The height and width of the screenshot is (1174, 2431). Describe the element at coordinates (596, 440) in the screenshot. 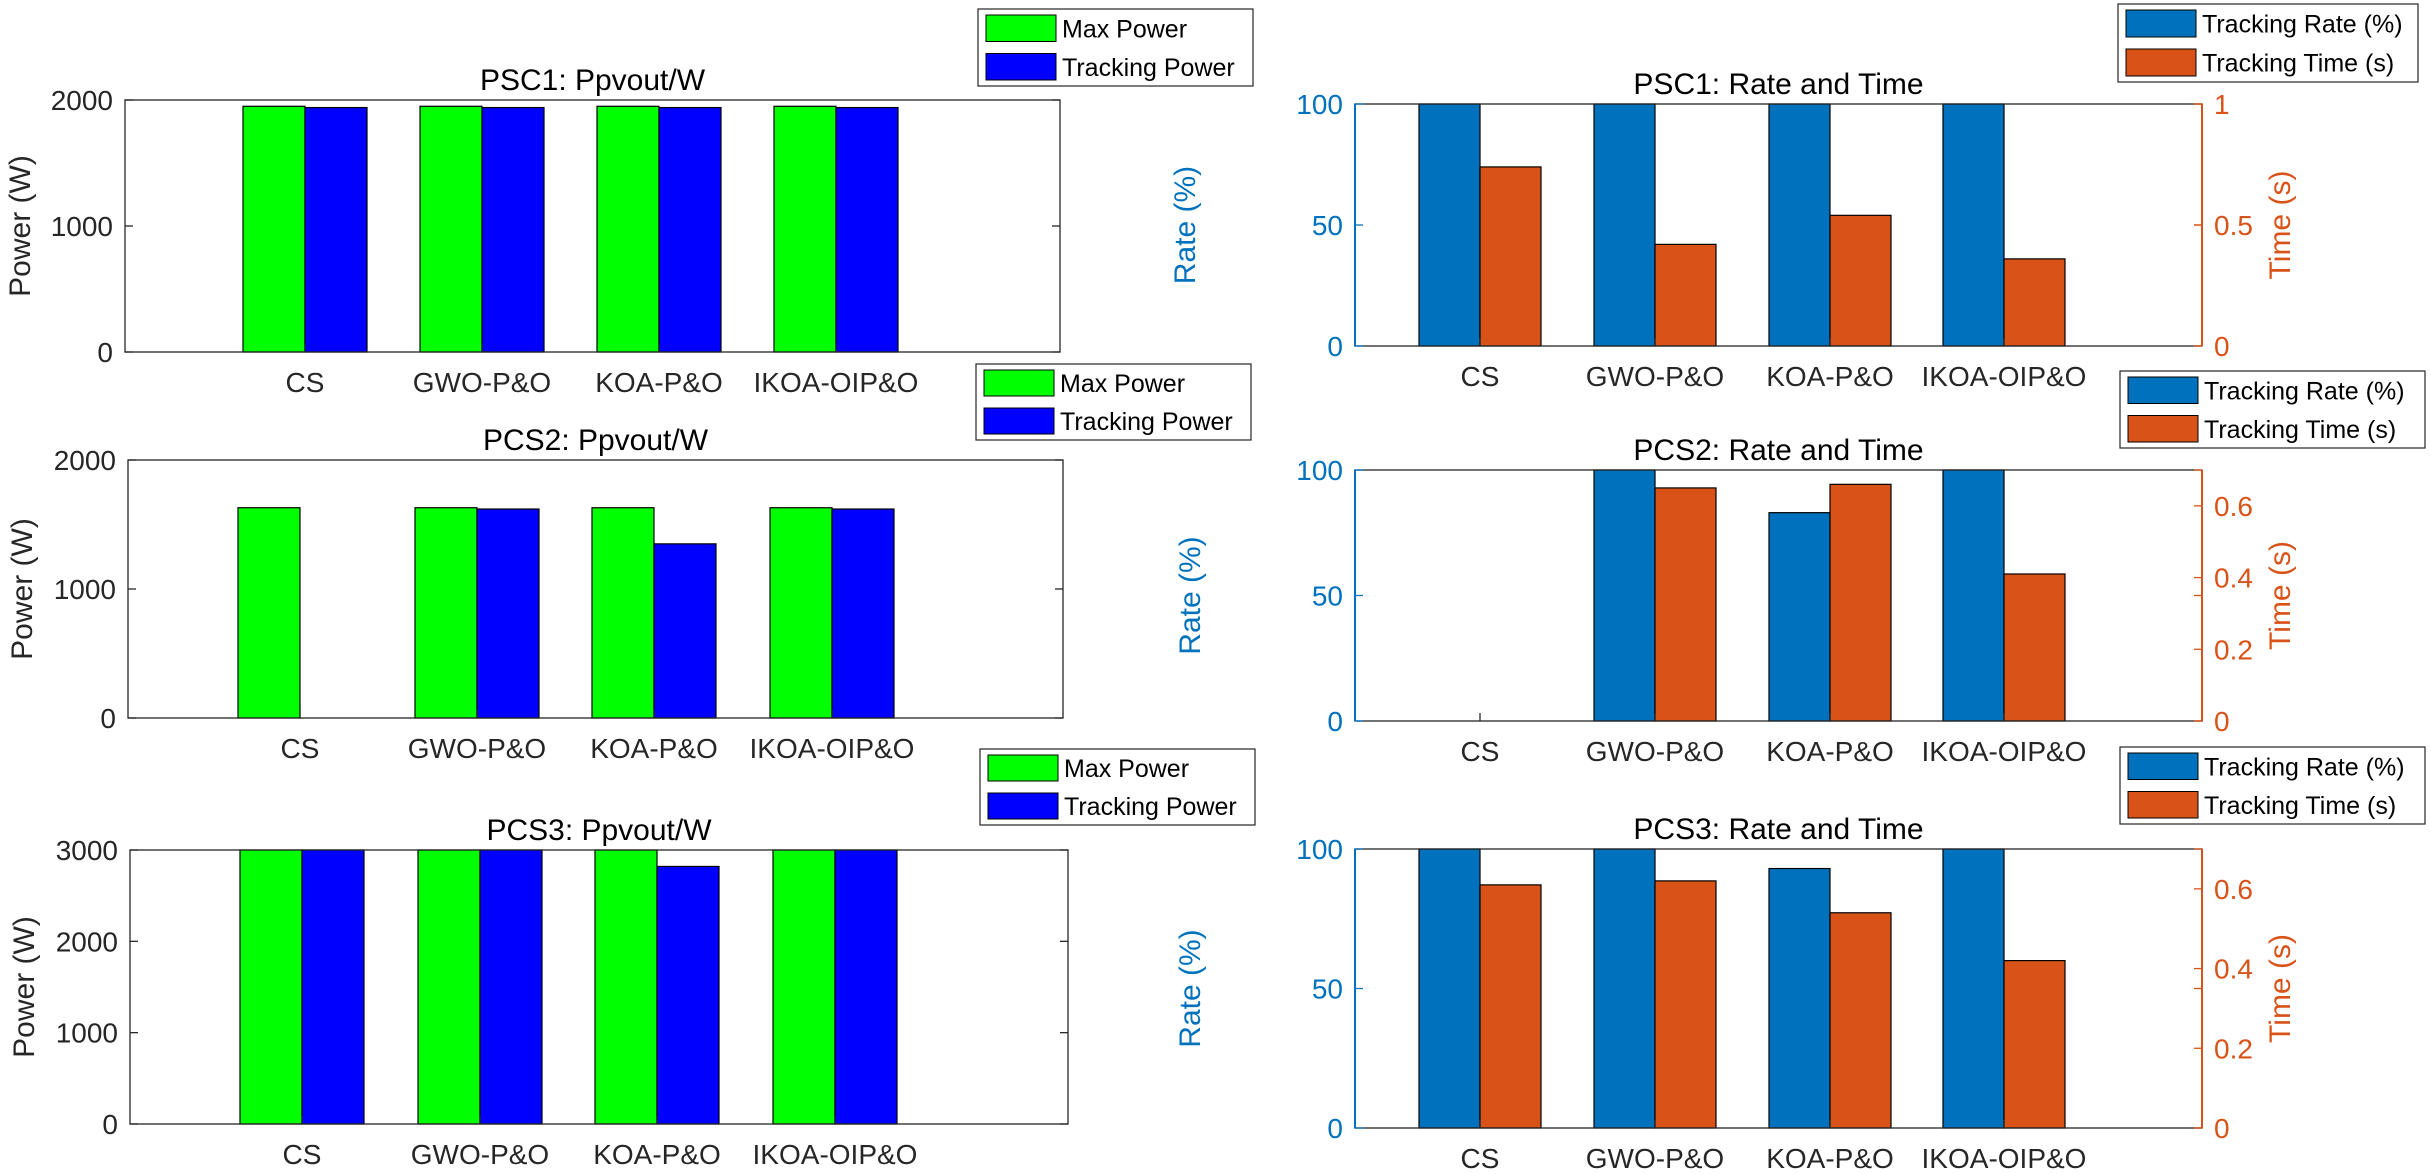

I see `chart-title: PCS2: Ppvout/W` at that location.